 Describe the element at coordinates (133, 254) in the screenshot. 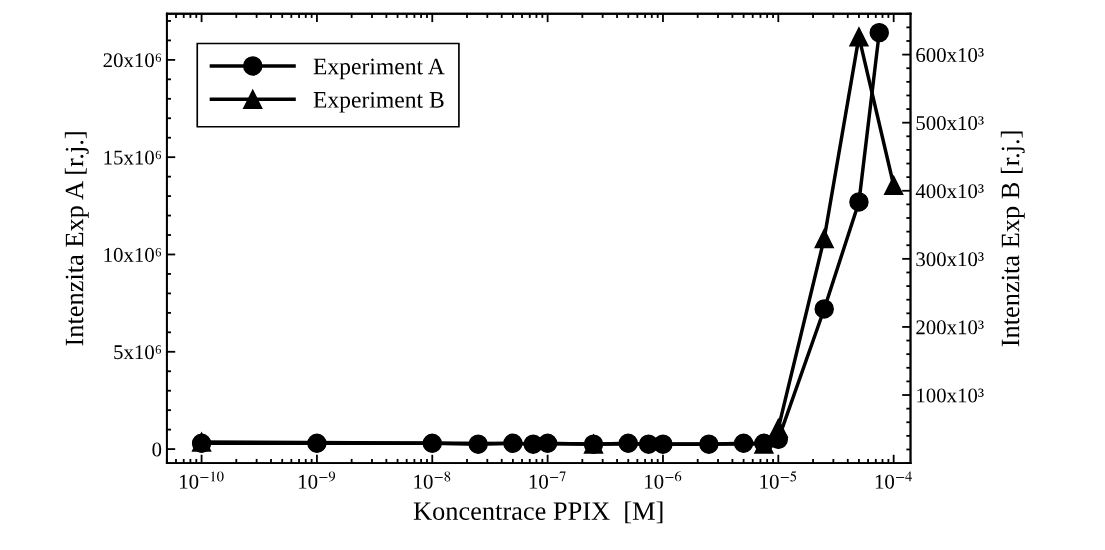

I see `y-tick-label: 10x10⁶` at that location.